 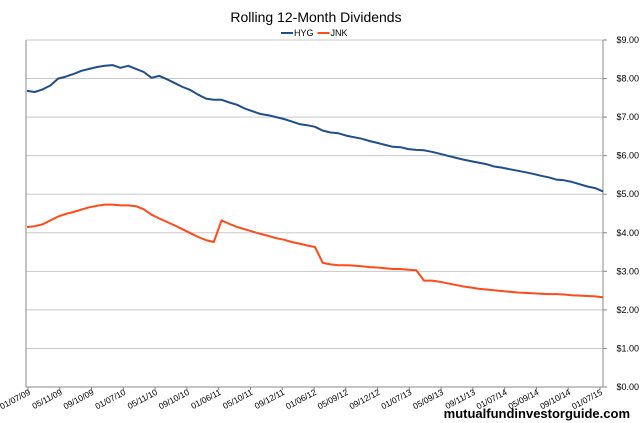 I want to click on legend-label-jnk: JNK, so click(x=339, y=33).